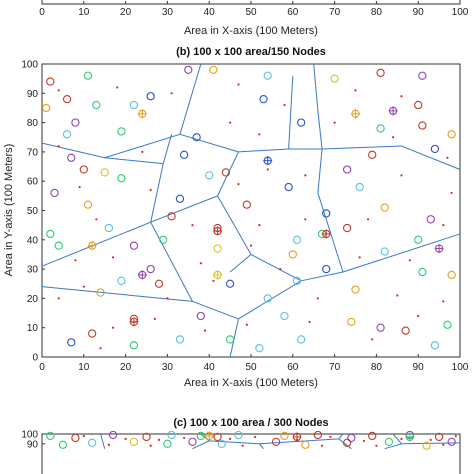 This screenshot has height=474, width=474. Describe the element at coordinates (33, 211) in the screenshot. I see `panel-b-y-tick-label: 50` at that location.